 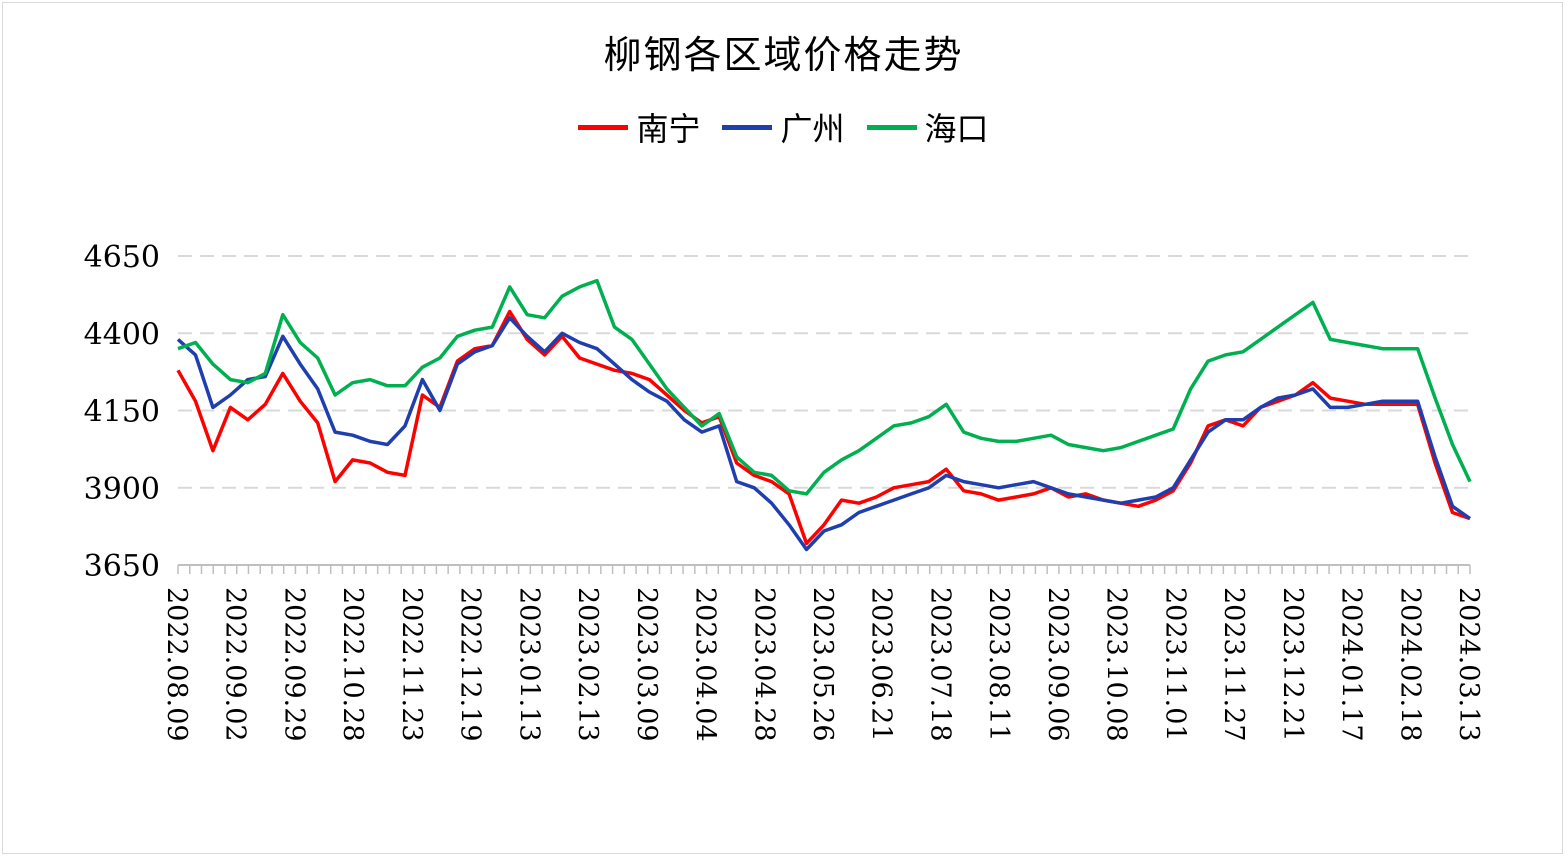 What do you see at coordinates (528, 664) in the screenshot?
I see `x-tick-label: 2023.01.13` at bounding box center [528, 664].